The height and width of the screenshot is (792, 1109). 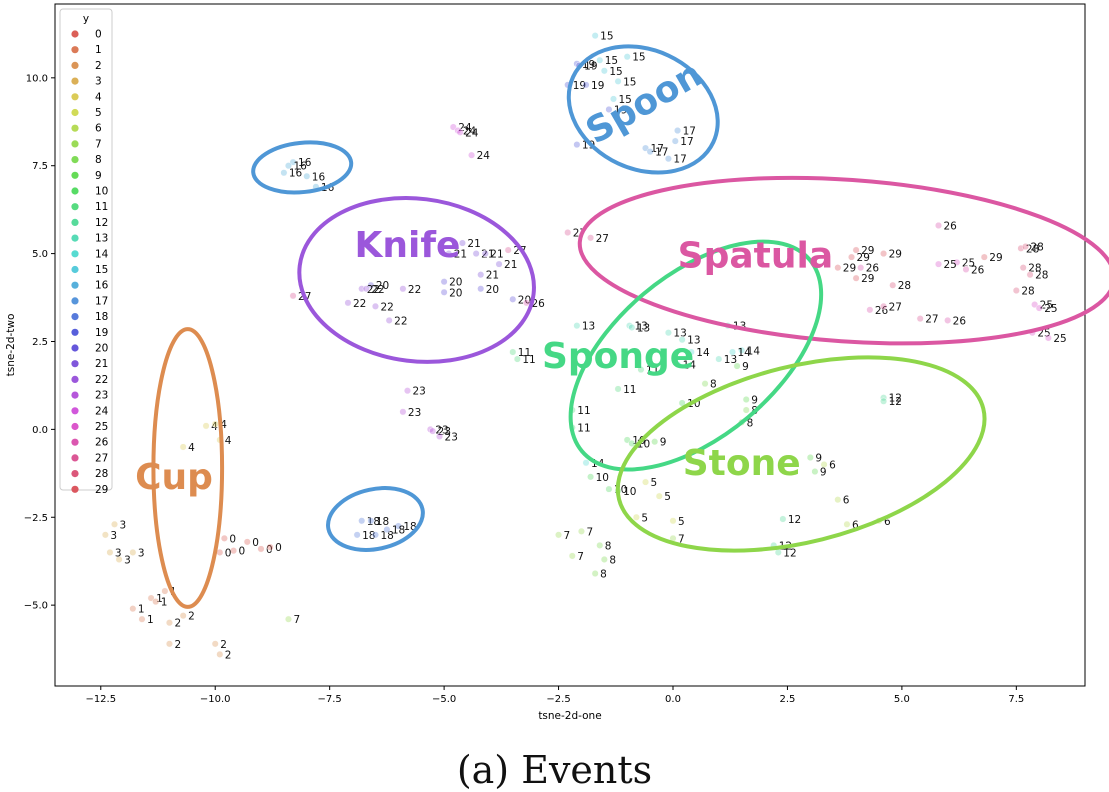 What do you see at coordinates (40, 430) in the screenshot?
I see `y-tick-label: 0.0` at bounding box center [40, 430].